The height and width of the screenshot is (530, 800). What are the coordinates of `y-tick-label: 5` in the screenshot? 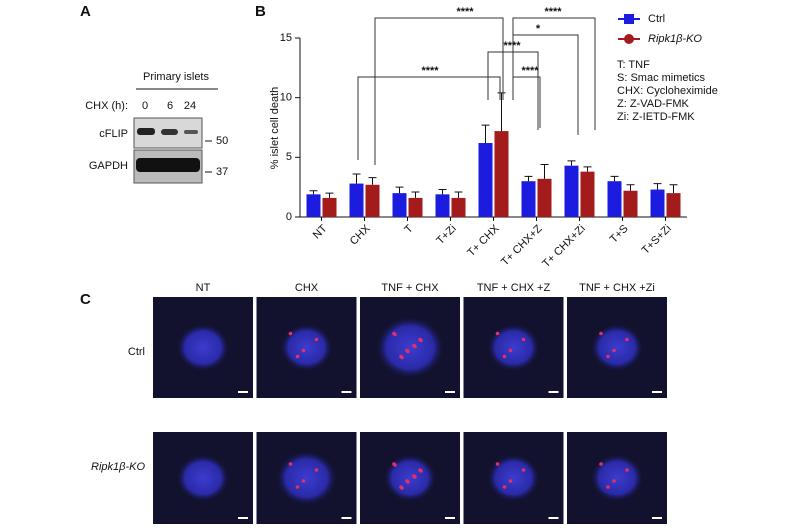 It's located at (289, 157).